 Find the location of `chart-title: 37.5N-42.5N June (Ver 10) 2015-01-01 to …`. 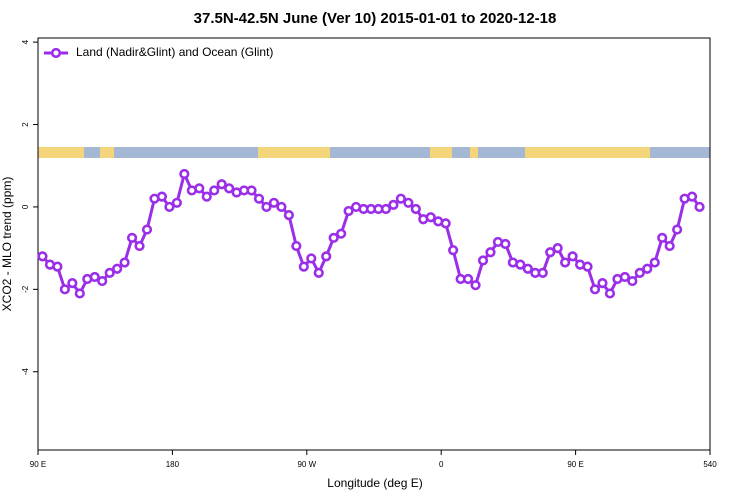

chart-title: 37.5N-42.5N June (Ver 10) 2015-01-01 to … is located at coordinates (375, 18).